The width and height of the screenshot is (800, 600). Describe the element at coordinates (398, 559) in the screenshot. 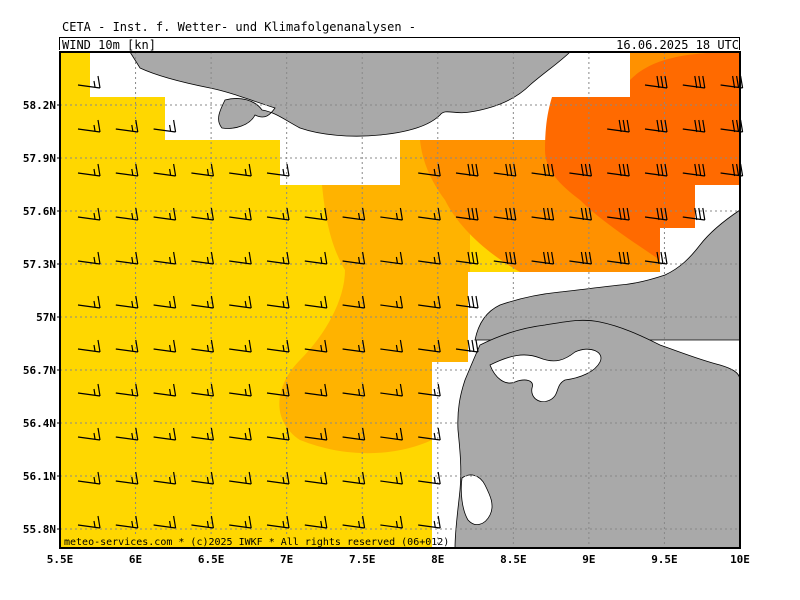

I see `longitude-labels: 5.5E 6E 6.5E 7E 7.5E 8E 8.5E 9E 9.5E 10E` at that location.